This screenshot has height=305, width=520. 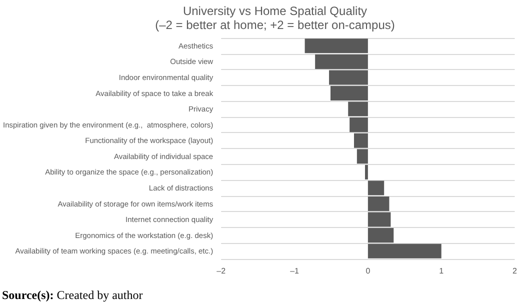 I want to click on x-tick-label: 2, so click(x=515, y=271).